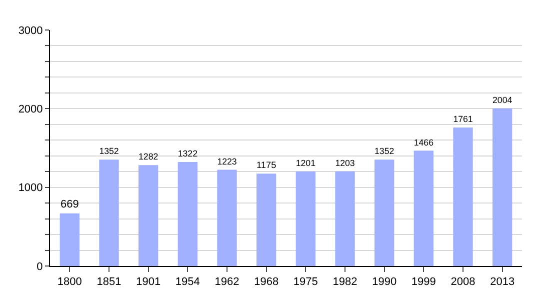 Image resolution: width=550 pixels, height=300 pixels. I want to click on x-tick-label: 1982, so click(345, 282).